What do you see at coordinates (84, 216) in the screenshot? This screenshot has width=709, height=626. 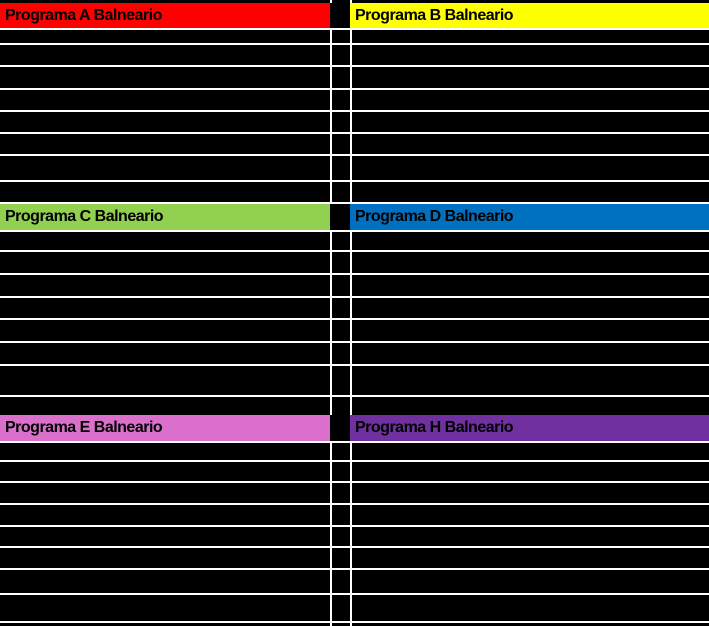 I see `program-c-header-label: Programa C Balneario` at bounding box center [84, 216].